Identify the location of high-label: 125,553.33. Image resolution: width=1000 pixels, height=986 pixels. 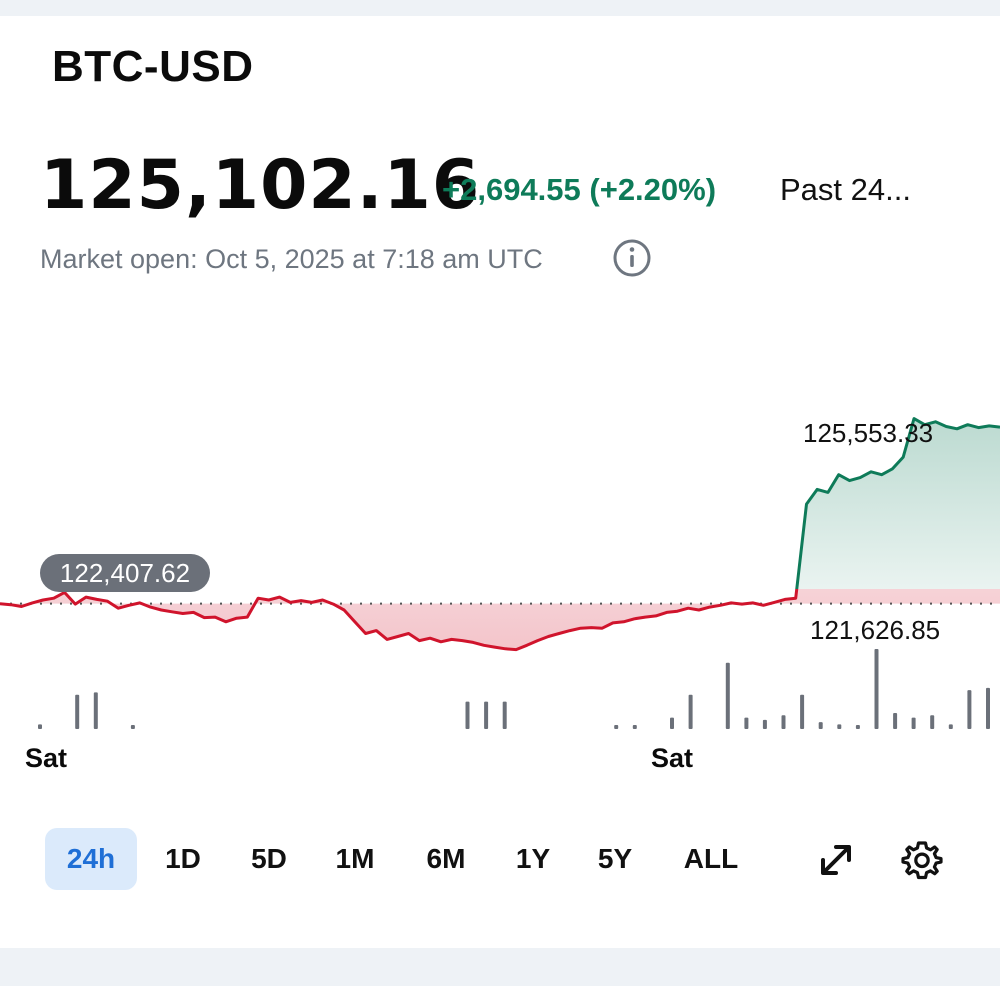
(868, 433).